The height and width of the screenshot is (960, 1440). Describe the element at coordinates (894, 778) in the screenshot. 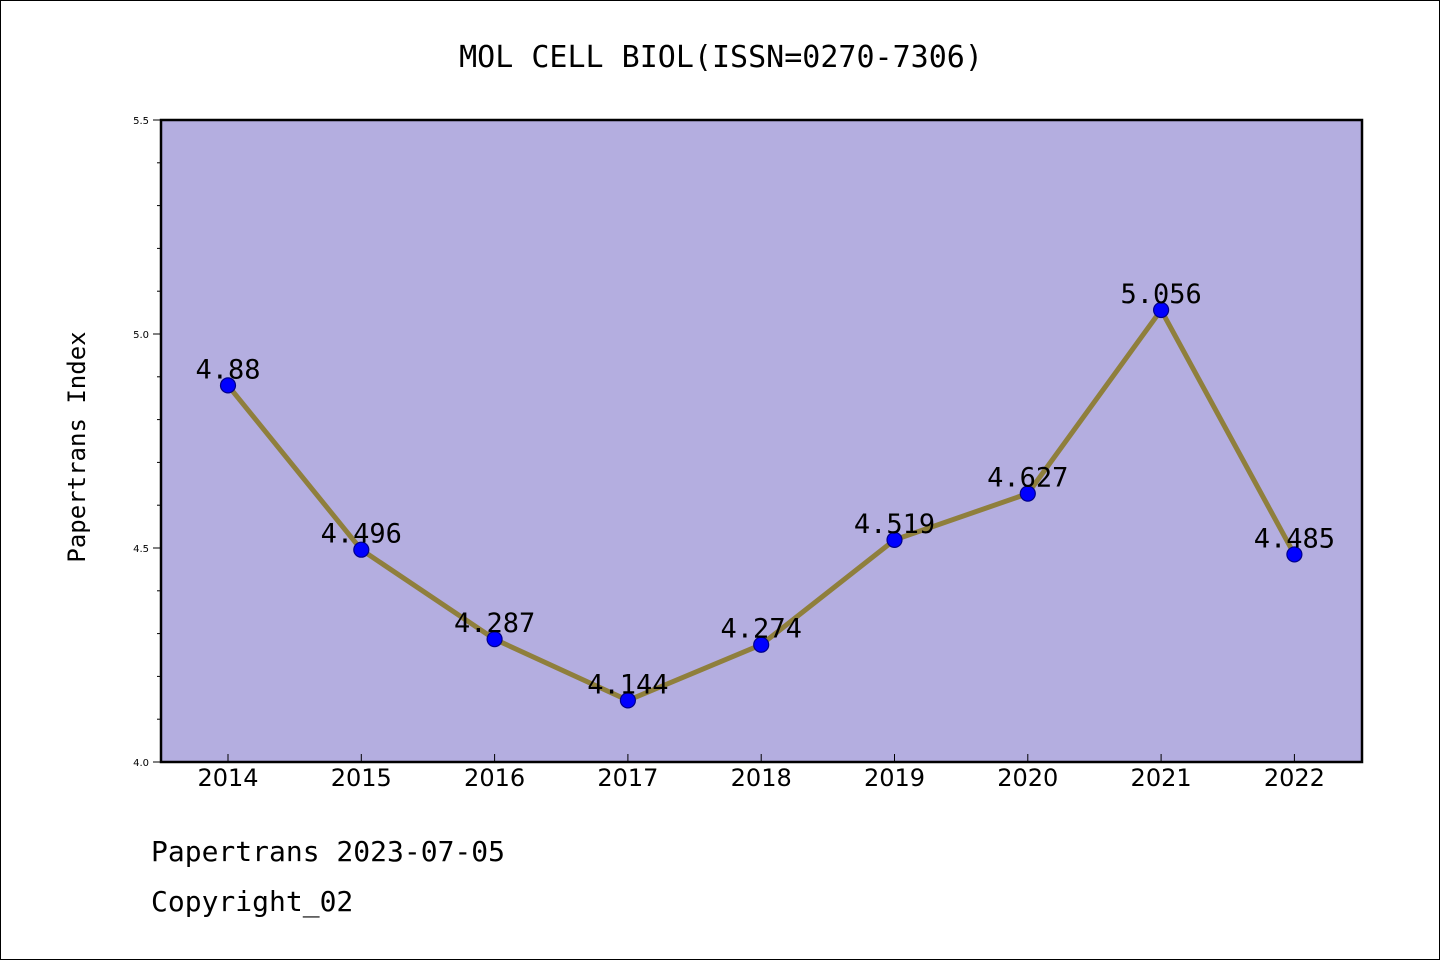

I see `x-tick-label: 2019` at that location.